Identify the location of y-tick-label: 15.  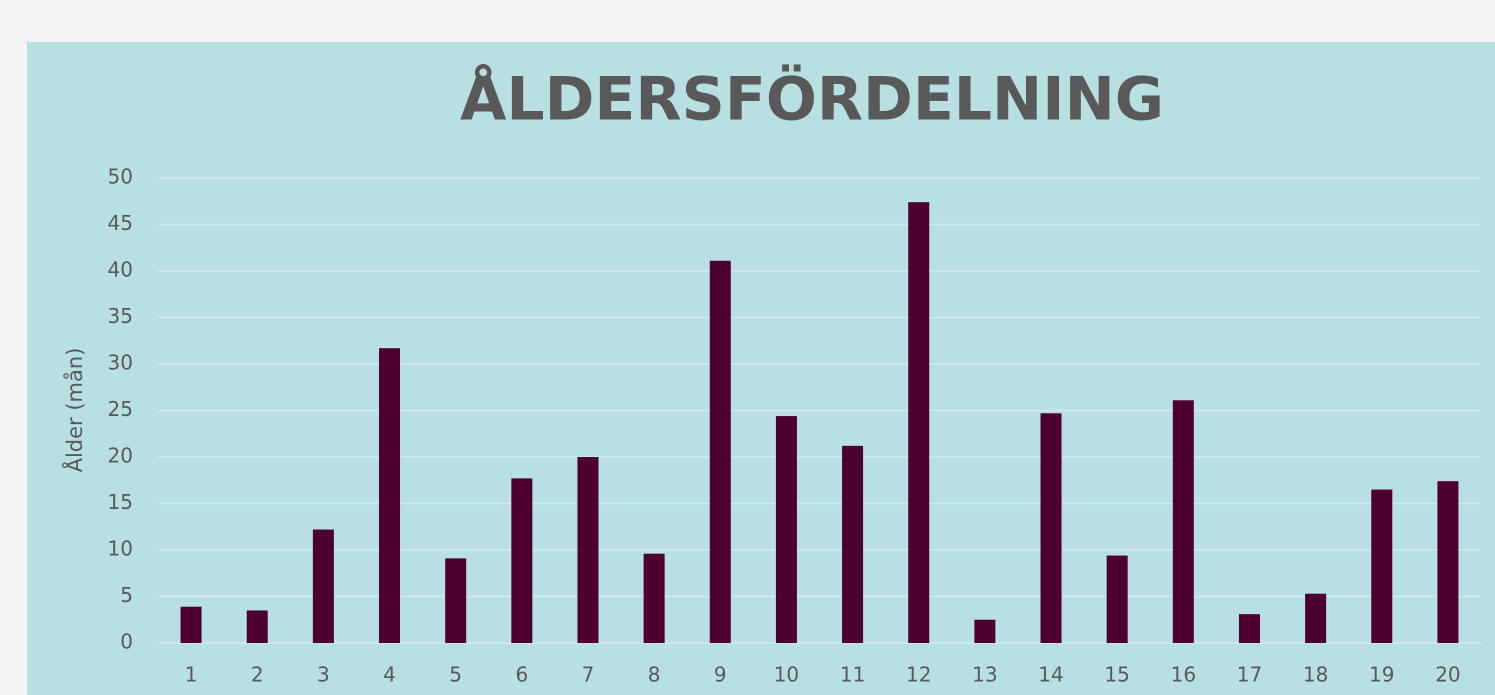
(120, 502).